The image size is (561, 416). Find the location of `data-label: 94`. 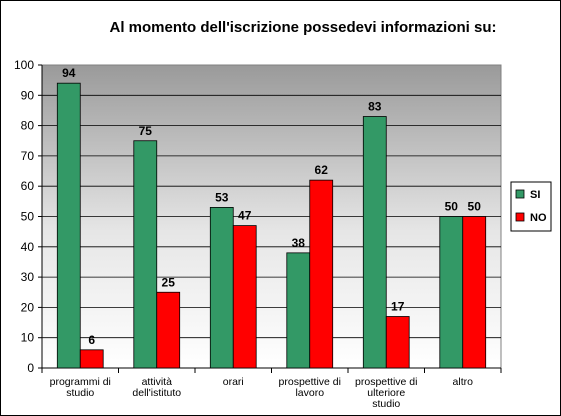

data-label: 94 is located at coordinates (69, 73).